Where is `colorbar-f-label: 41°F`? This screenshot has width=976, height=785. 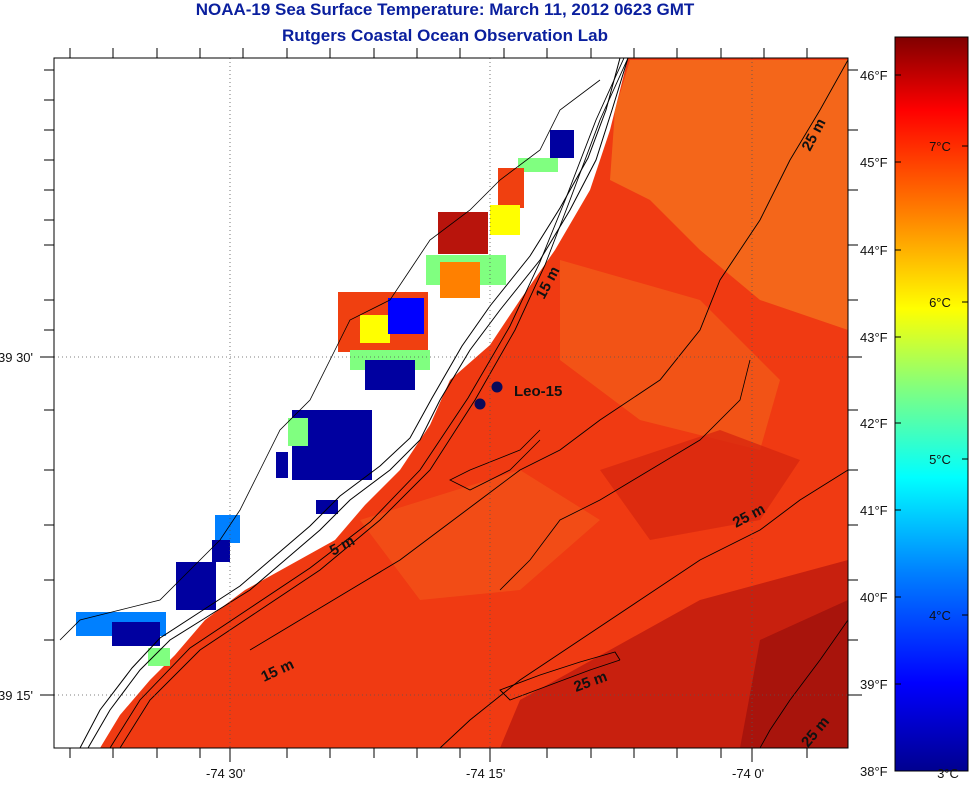 colorbar-f-label: 41°F is located at coordinates (874, 510).